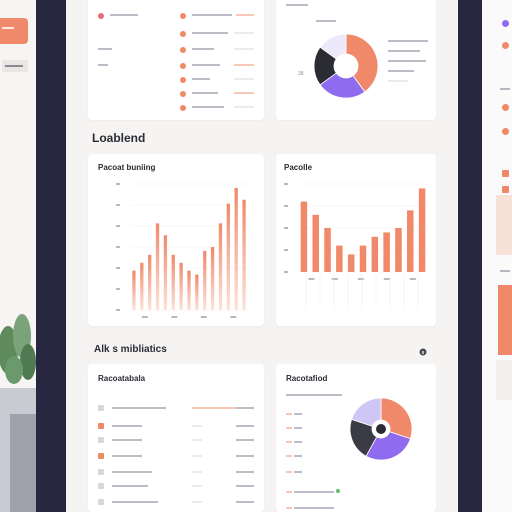  What do you see at coordinates (18, 349) in the screenshot?
I see `plant-illustration` at bounding box center [18, 349].